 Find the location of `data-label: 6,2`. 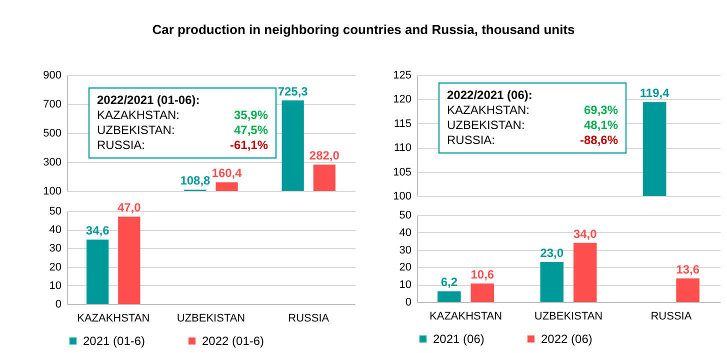

data-label: 6,2 is located at coordinates (449, 282).